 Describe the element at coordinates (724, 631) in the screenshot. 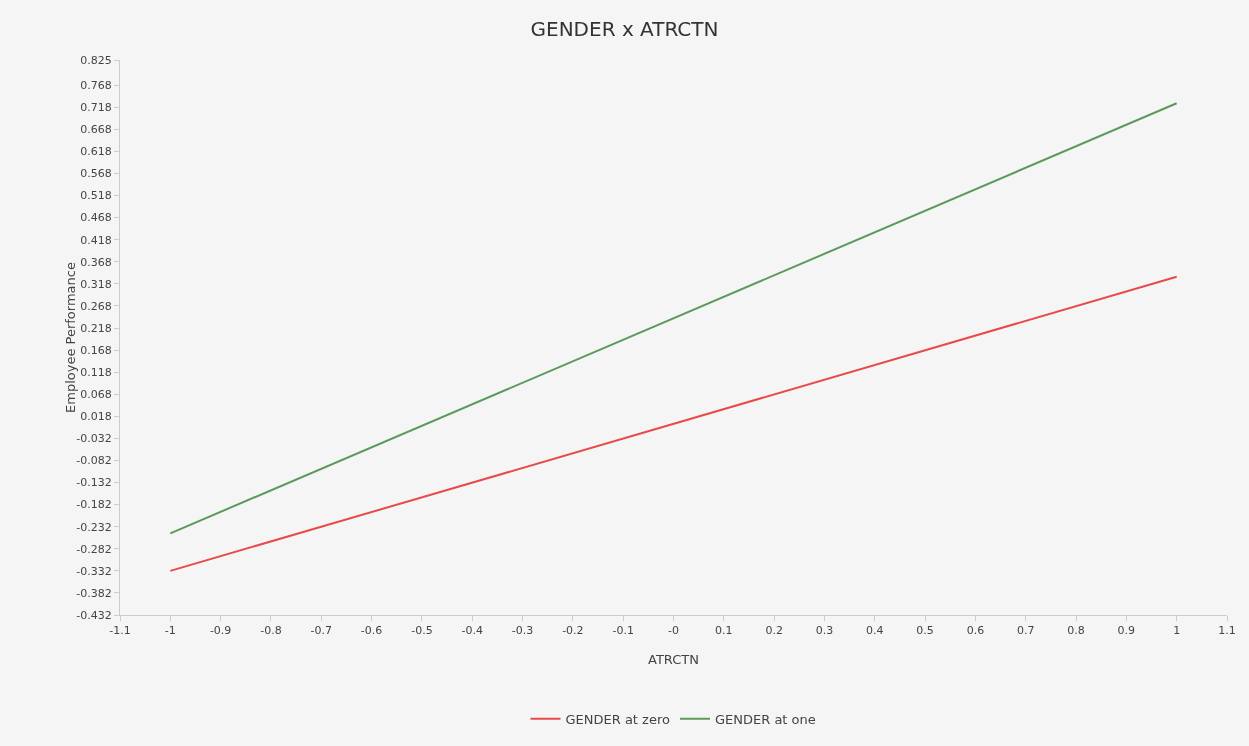

I see `x-tick-label: 0.1` at that location.